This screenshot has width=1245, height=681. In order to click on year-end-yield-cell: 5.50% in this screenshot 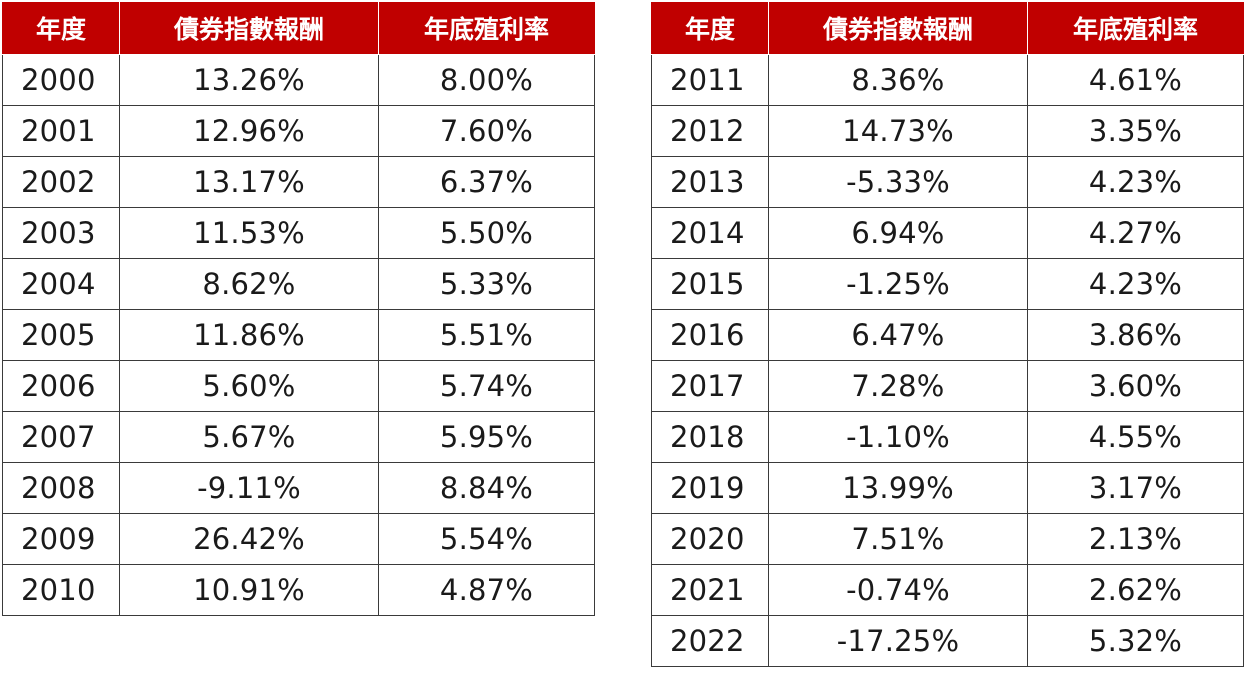, I will do `click(486, 233)`.